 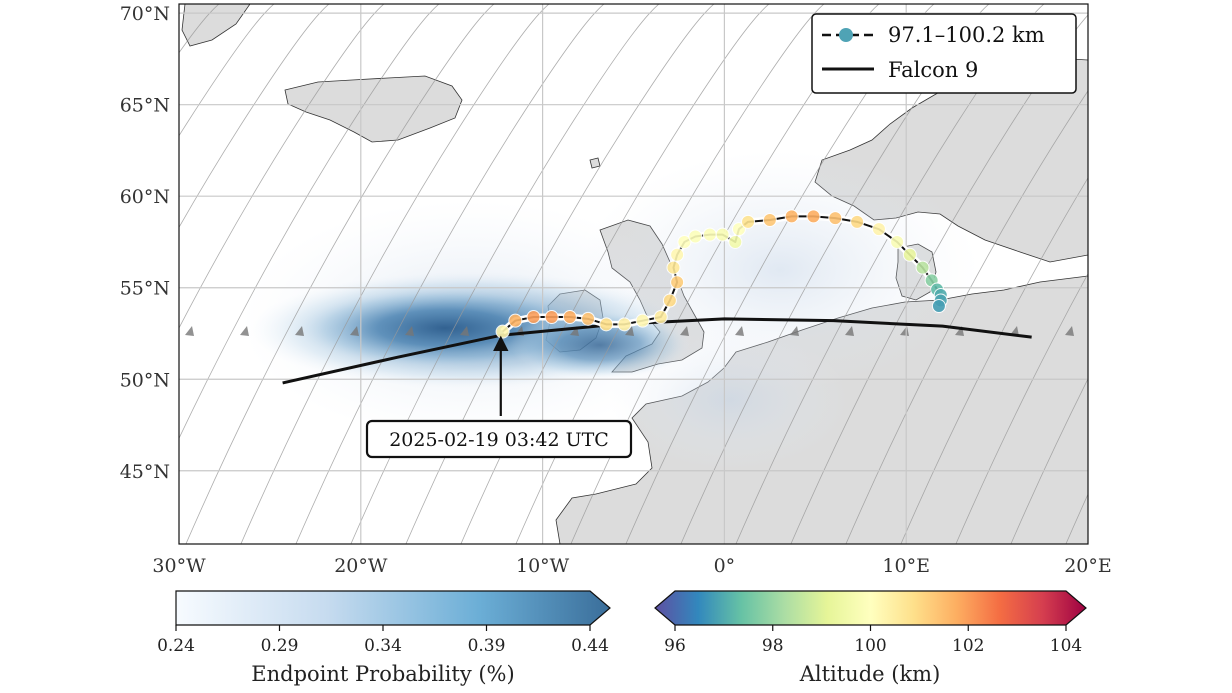 What do you see at coordinates (631, 566) in the screenshot?
I see `x-tick-labels: 30°W 20°W 10°W 0° 10°E 20°E` at bounding box center [631, 566].